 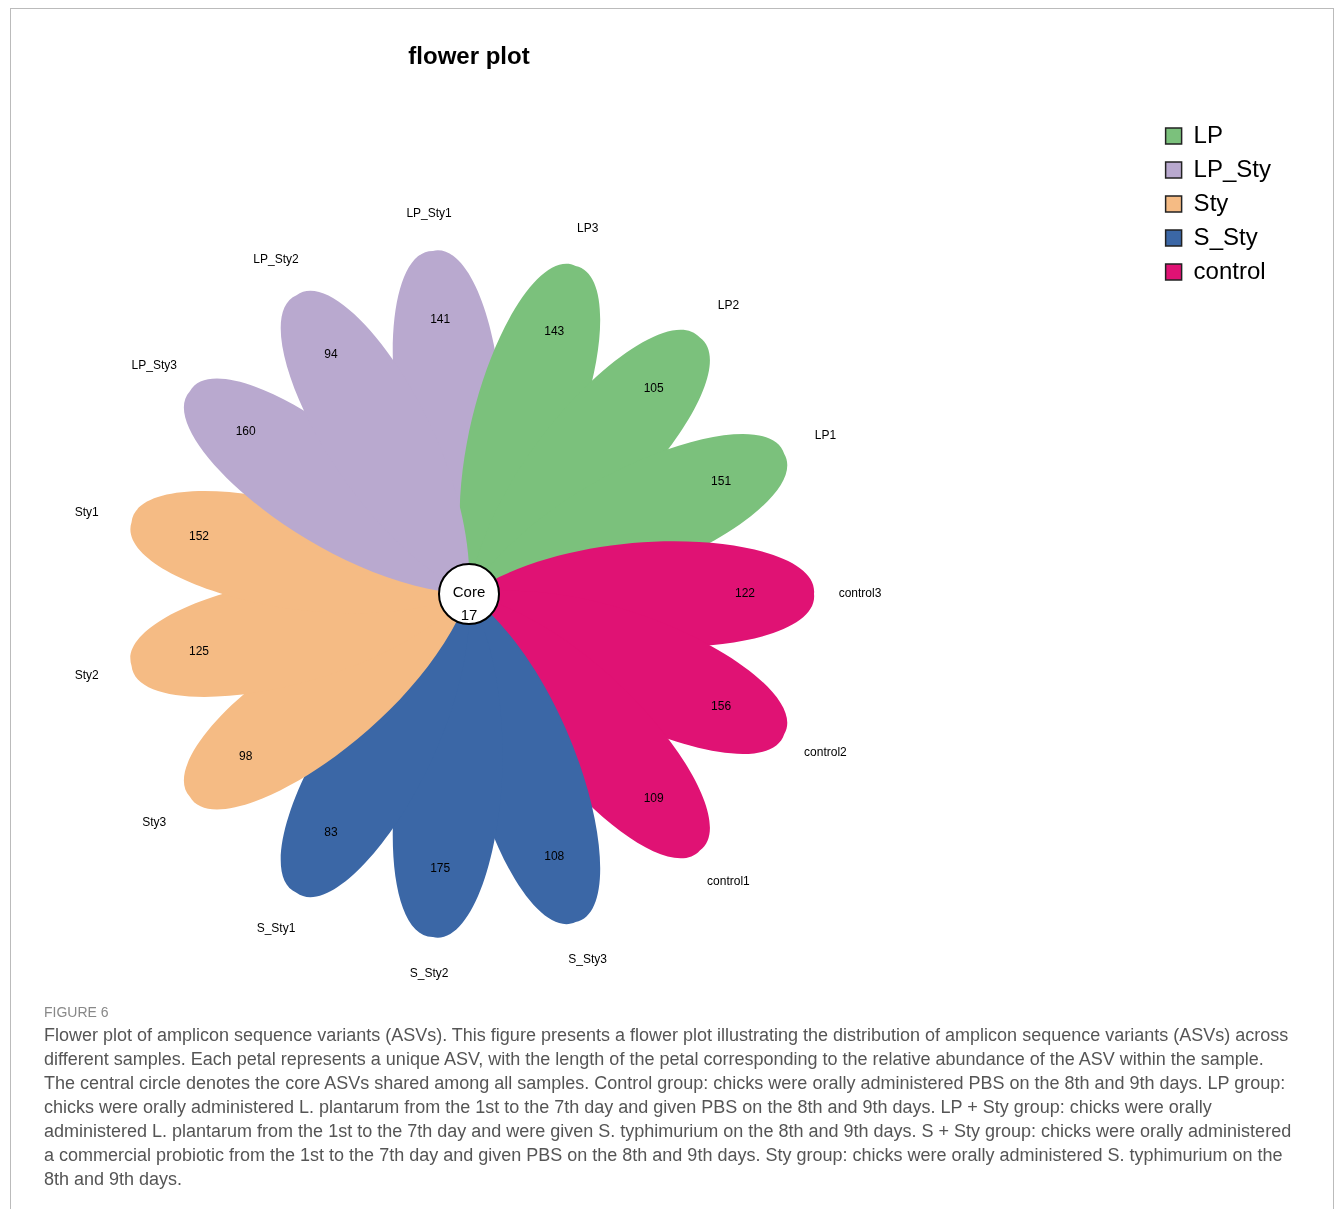 I want to click on data-label: 122, so click(x=745, y=593).